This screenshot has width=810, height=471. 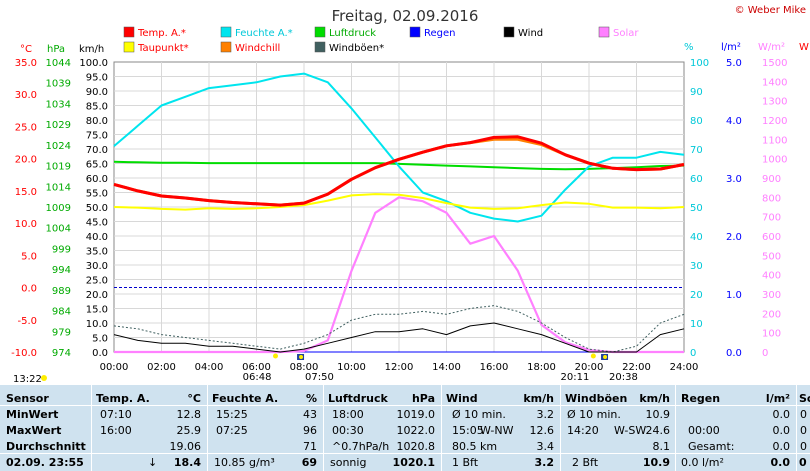 I want to click on solar-tick-label: 1300, so click(x=774, y=102).